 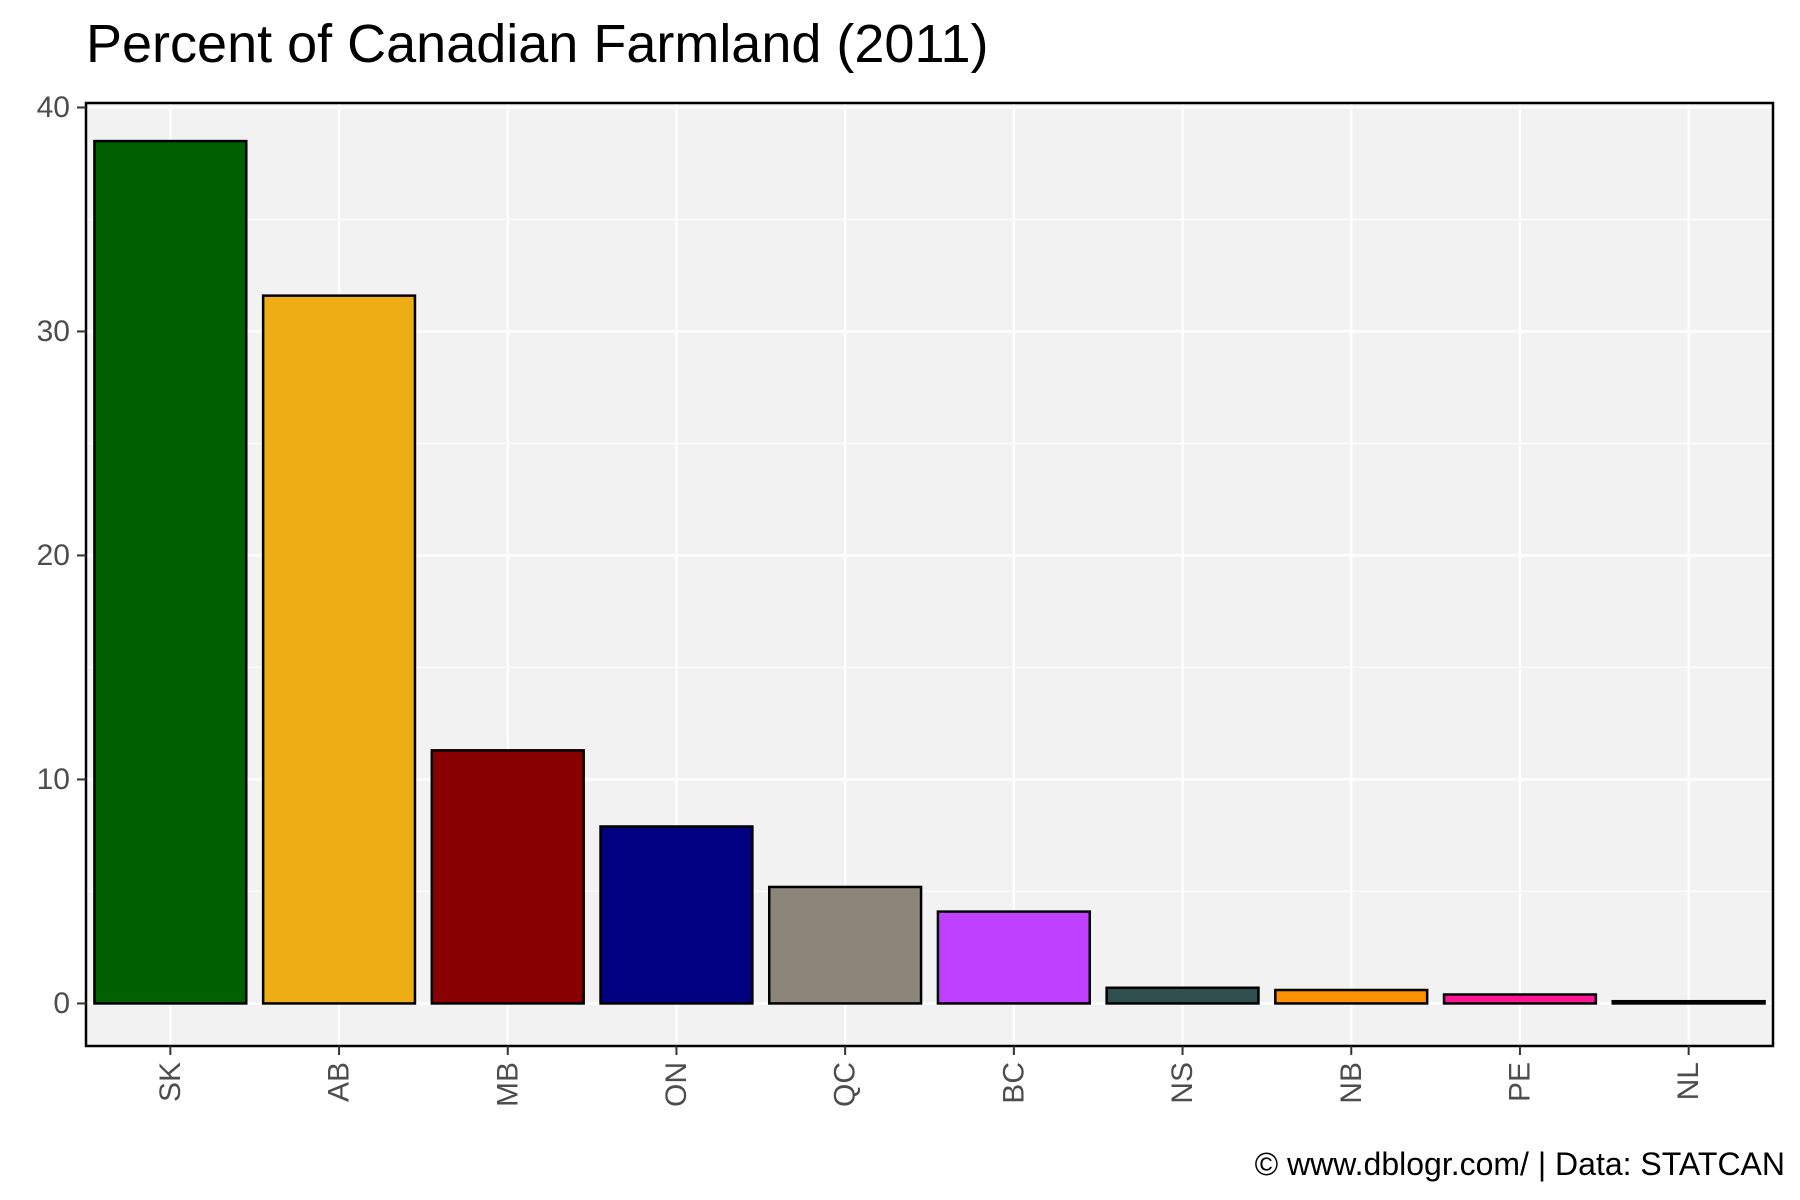 What do you see at coordinates (1182, 1083) in the screenshot?
I see `x-tick-label: NS` at bounding box center [1182, 1083].